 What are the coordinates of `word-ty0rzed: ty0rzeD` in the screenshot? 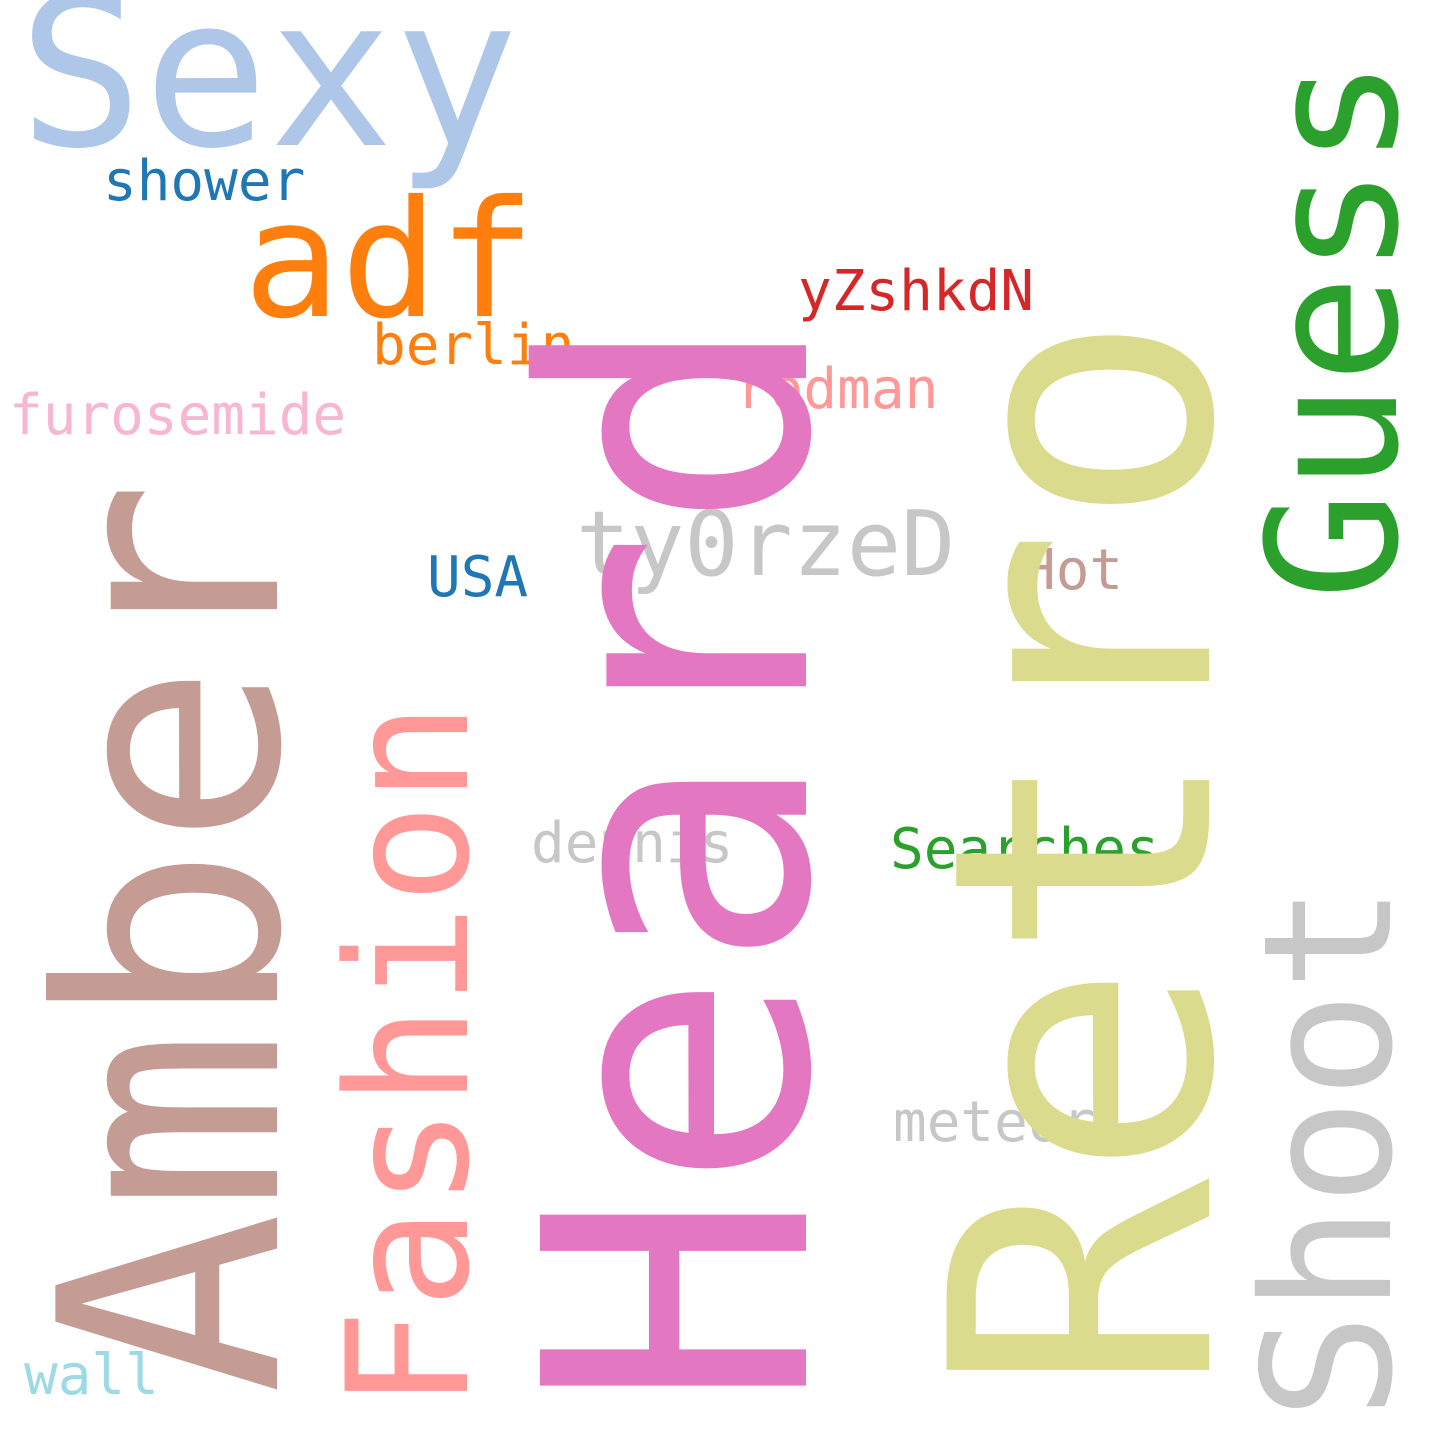 It's located at (766, 544).